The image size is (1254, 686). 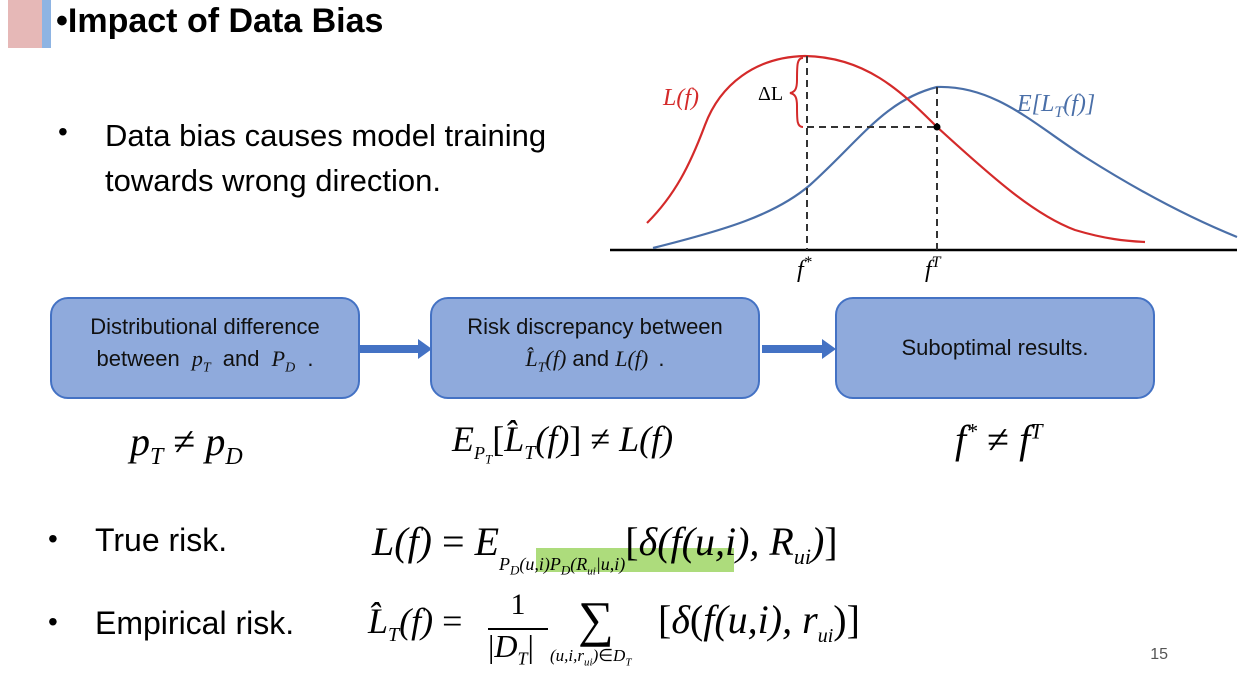 I want to click on intersection-point, so click(x=937, y=127).